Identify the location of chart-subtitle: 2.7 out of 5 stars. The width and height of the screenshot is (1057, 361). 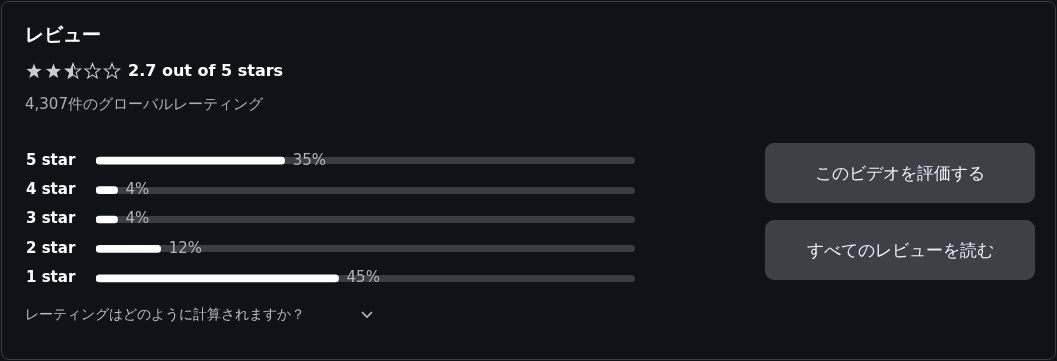
(206, 70).